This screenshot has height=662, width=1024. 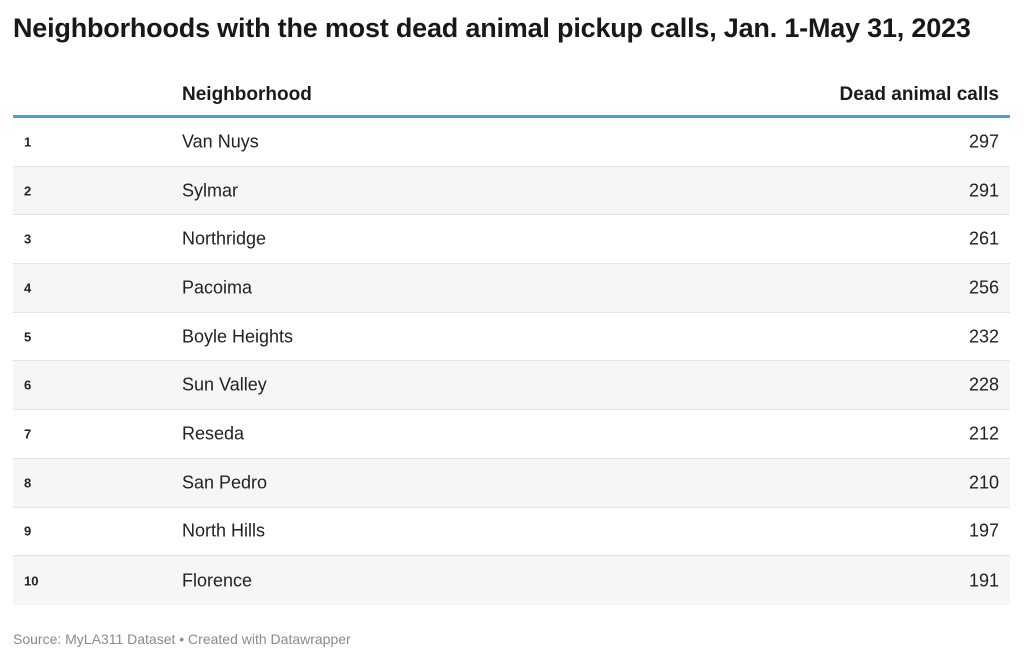 I want to click on rank-cell: 7, so click(x=28, y=434).